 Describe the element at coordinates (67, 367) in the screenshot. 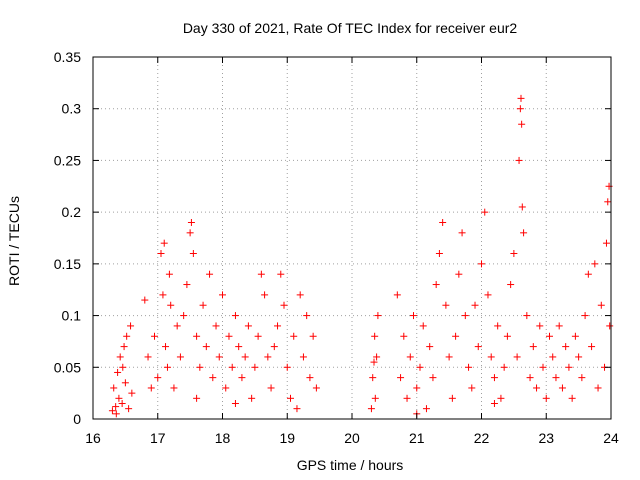

I see `y-tick-label: 0.05` at that location.